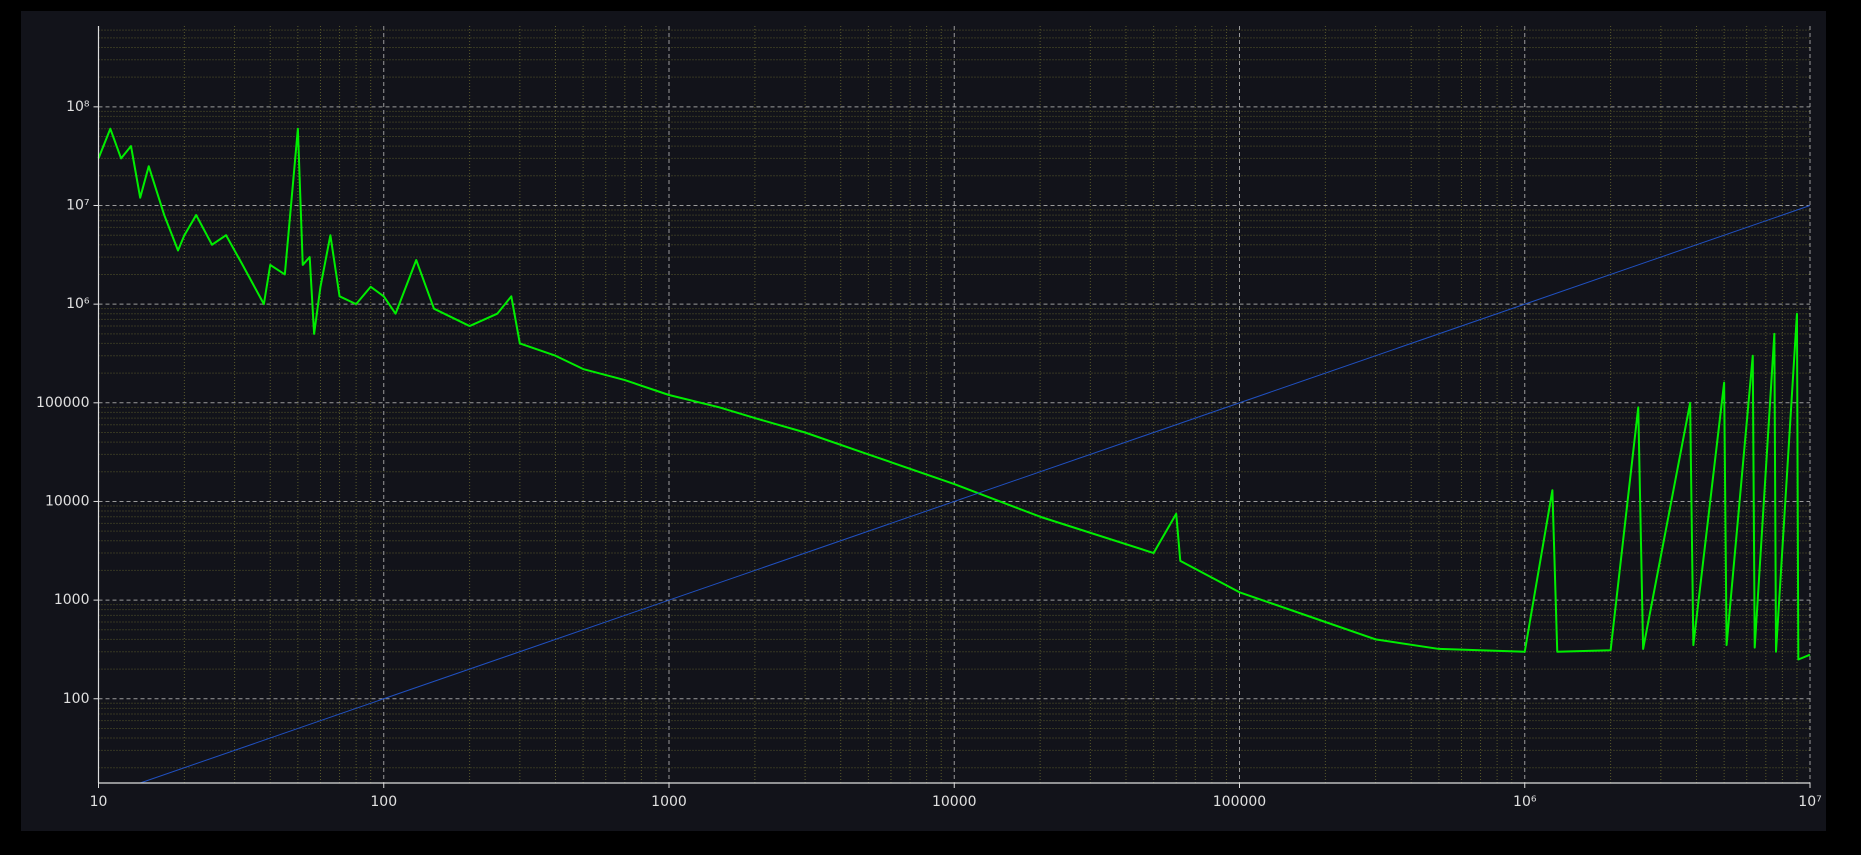 The width and height of the screenshot is (1861, 855). What do you see at coordinates (1525, 802) in the screenshot?
I see `x-tick-label: 10⁶` at bounding box center [1525, 802].